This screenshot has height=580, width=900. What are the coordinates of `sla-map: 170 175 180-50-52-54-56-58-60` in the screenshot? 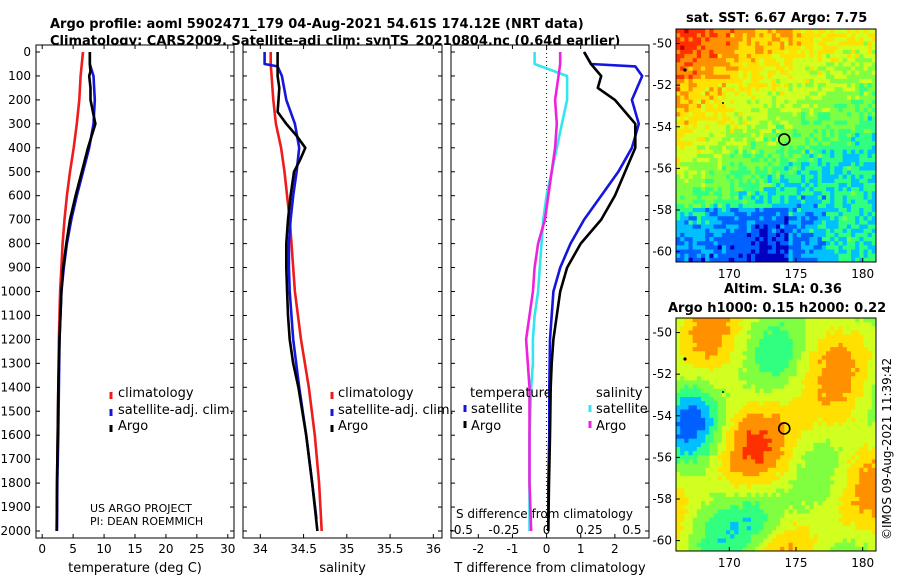 It's located at (764, 443).